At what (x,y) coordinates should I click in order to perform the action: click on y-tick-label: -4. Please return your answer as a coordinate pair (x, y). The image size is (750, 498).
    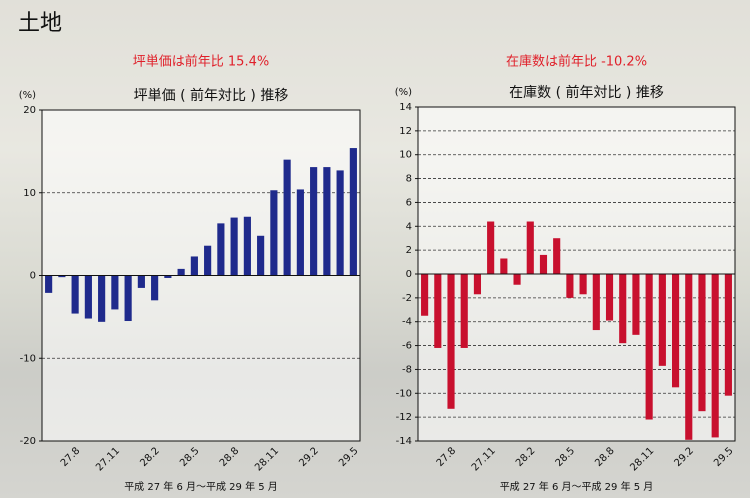
    Looking at the image, I should click on (407, 322).